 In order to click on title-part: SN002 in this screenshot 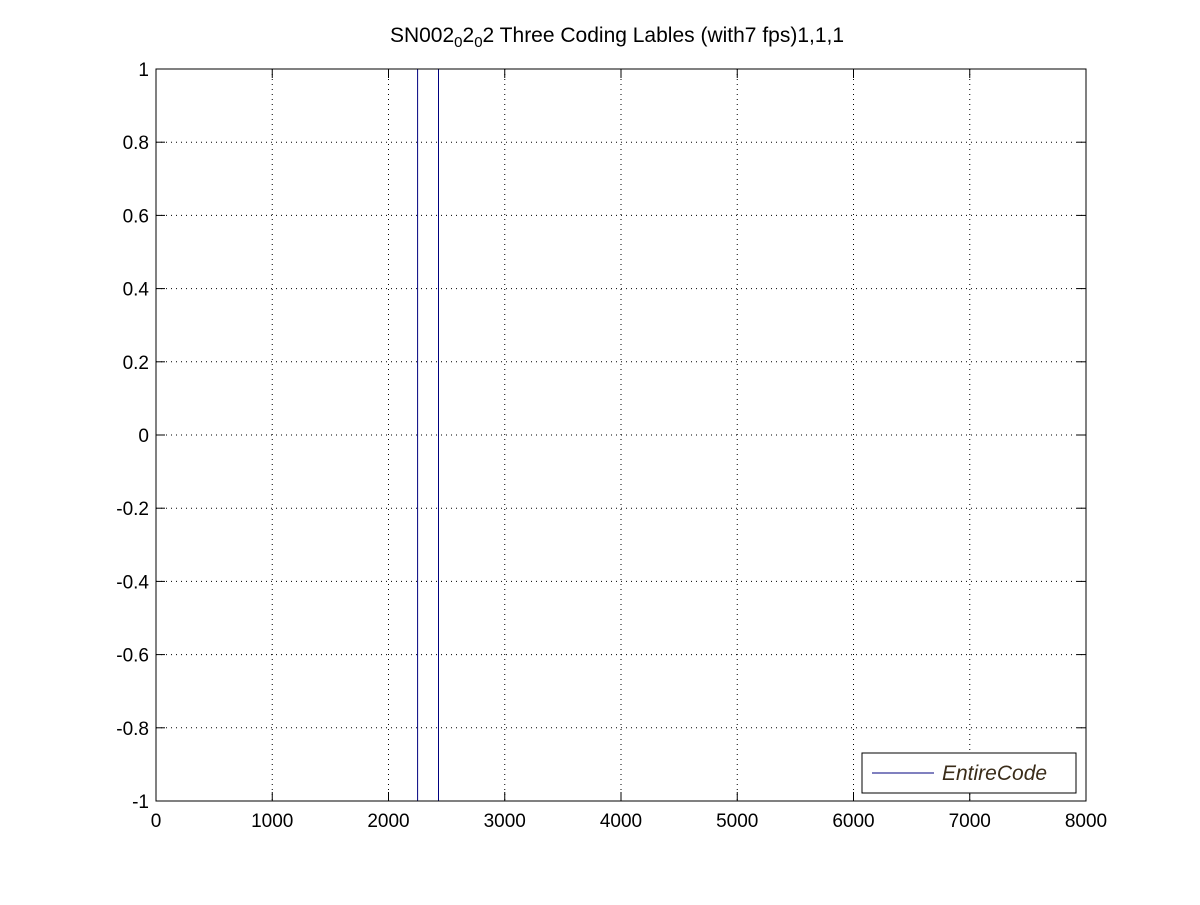, I will do `click(422, 35)`.